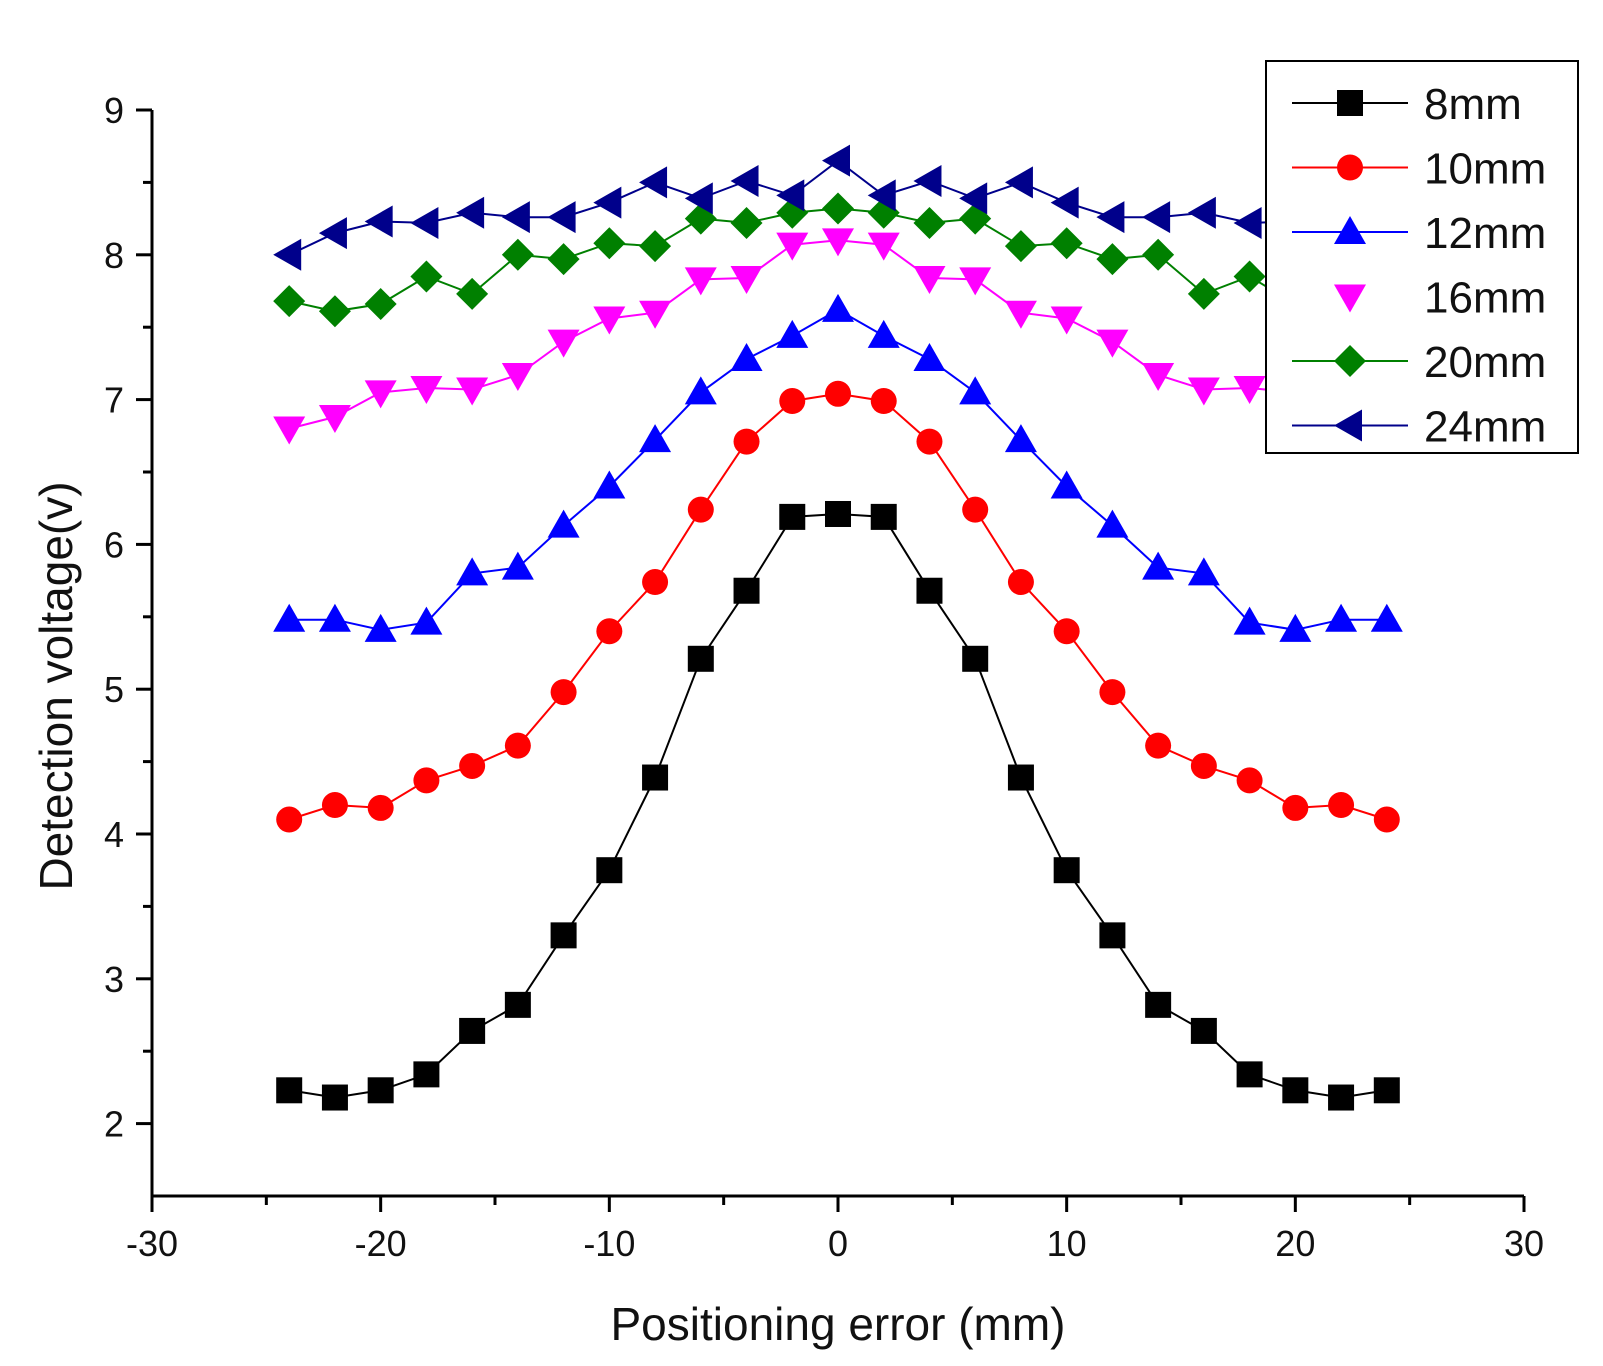 The image size is (1603, 1366). Describe the element at coordinates (1485, 362) in the screenshot. I see `legend-label: 20mm` at that location.